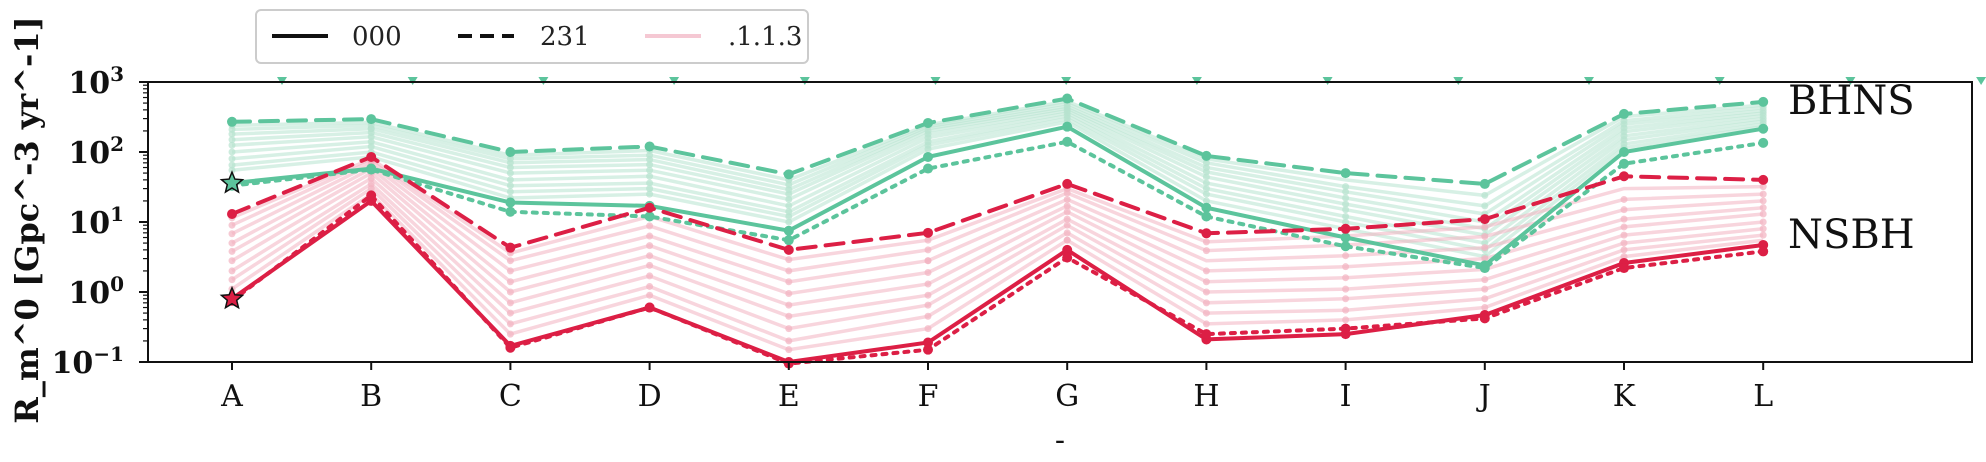  I want to click on x-axis-label: -, so click(1060, 440).